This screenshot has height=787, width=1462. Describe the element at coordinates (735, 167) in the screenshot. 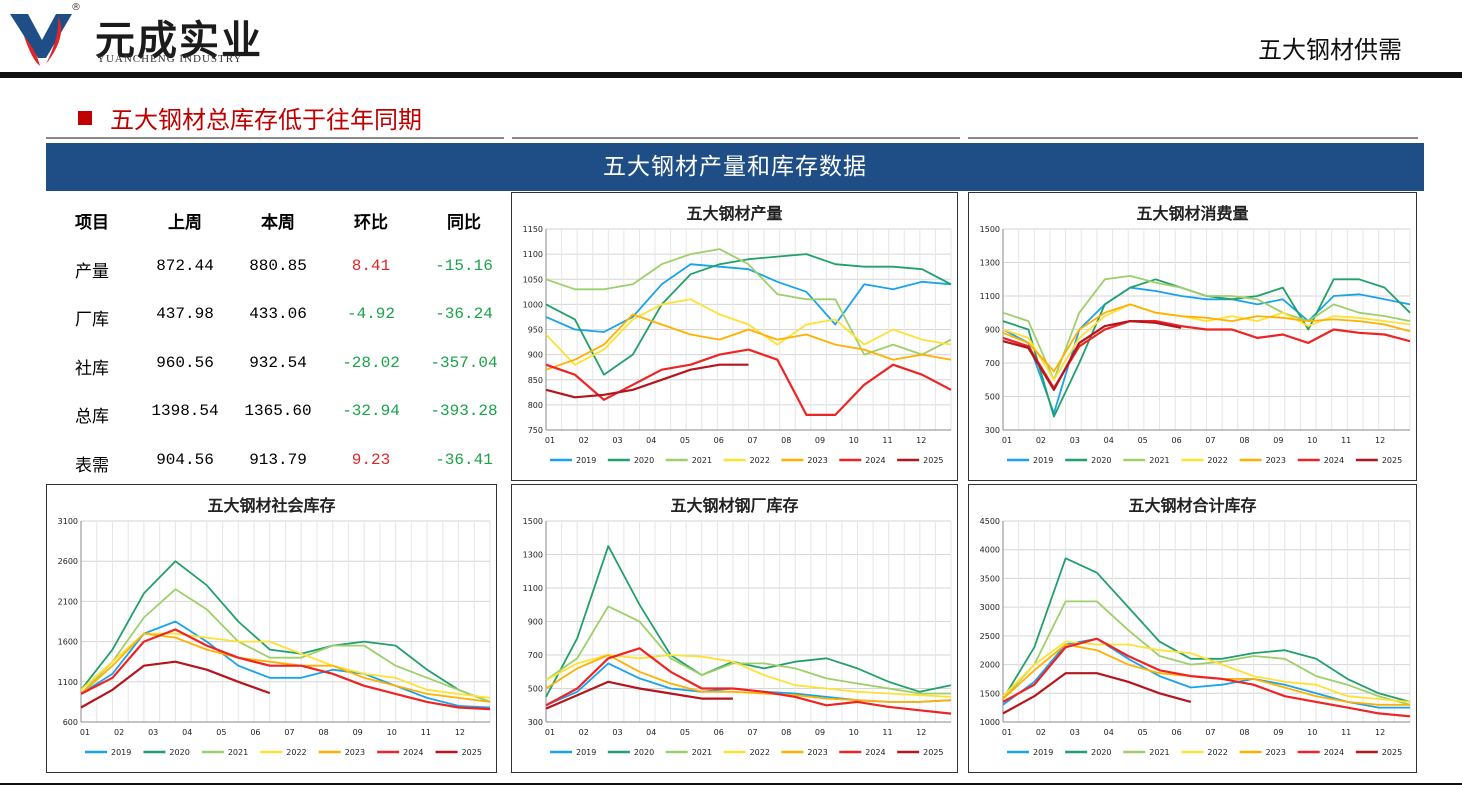

I see `data-banner: 五大钢材产量和库存数据` at that location.